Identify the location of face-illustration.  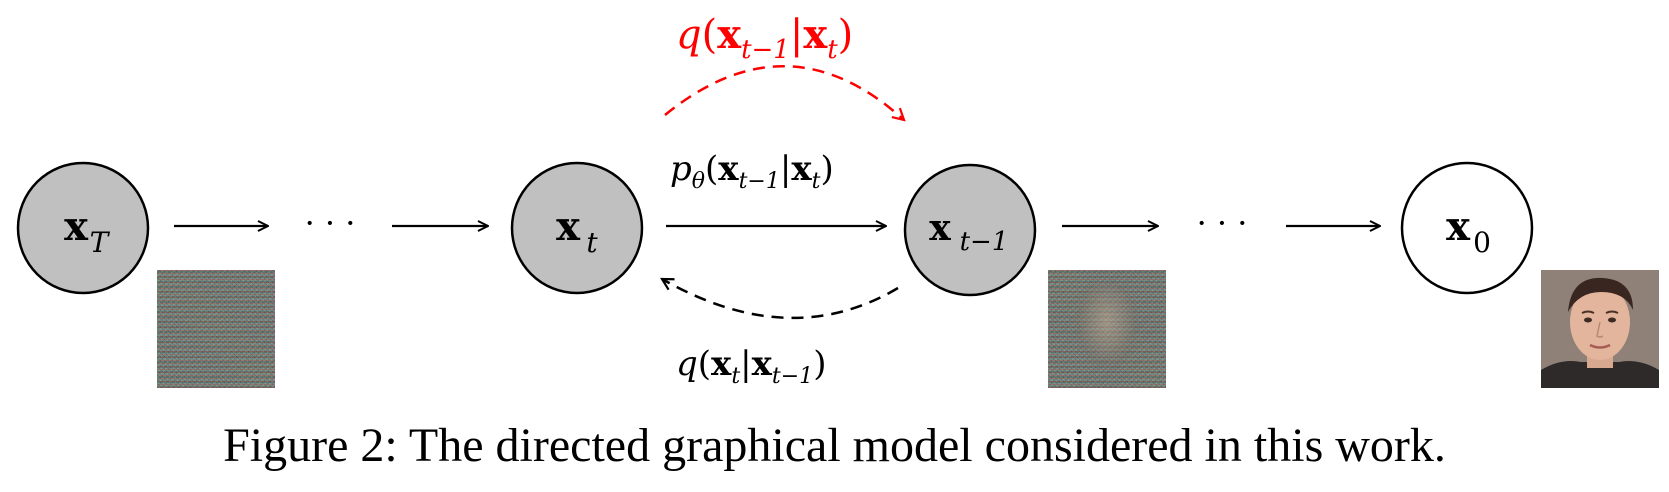
(1600, 329).